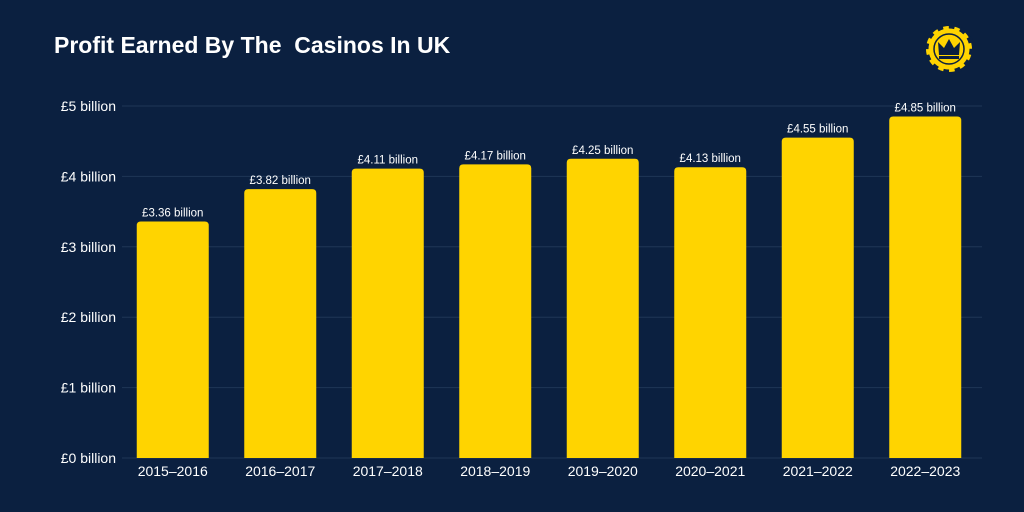 The width and height of the screenshot is (1024, 512). Describe the element at coordinates (88, 388) in the screenshot. I see `y-tick-label: £1 billion` at that location.